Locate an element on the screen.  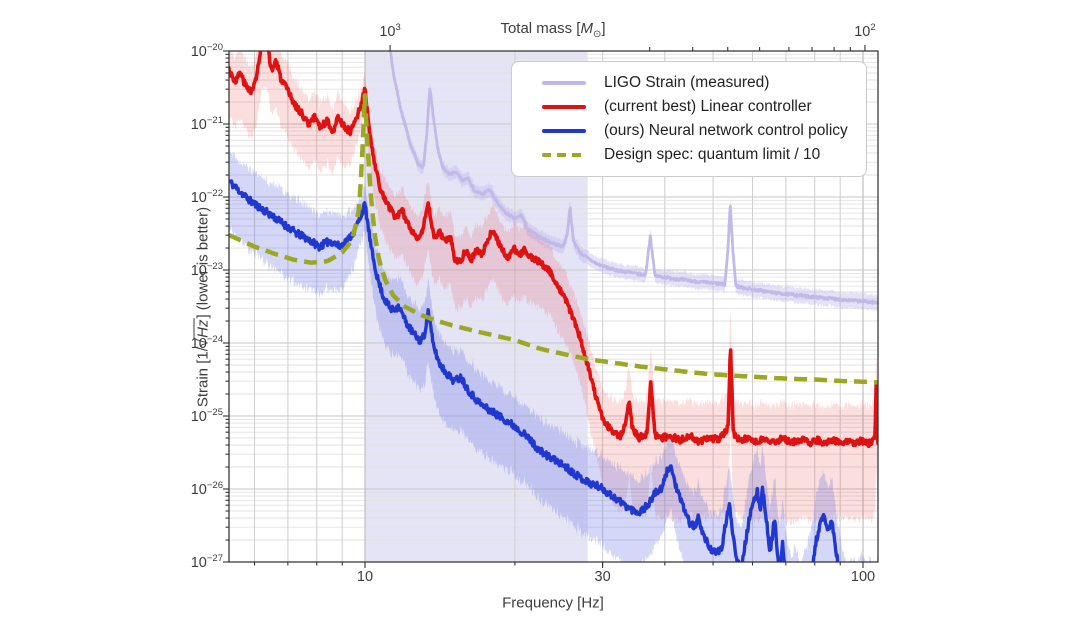
legend-label: (current best) Linear controller is located at coordinates (708, 106).